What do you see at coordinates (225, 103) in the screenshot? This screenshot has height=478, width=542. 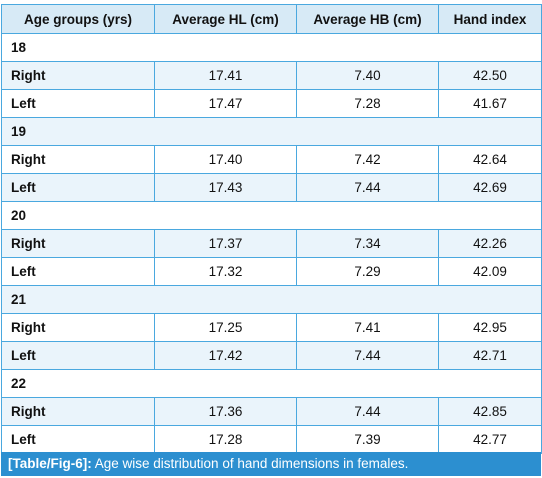 I see `hl-cell: 17.47` at bounding box center [225, 103].